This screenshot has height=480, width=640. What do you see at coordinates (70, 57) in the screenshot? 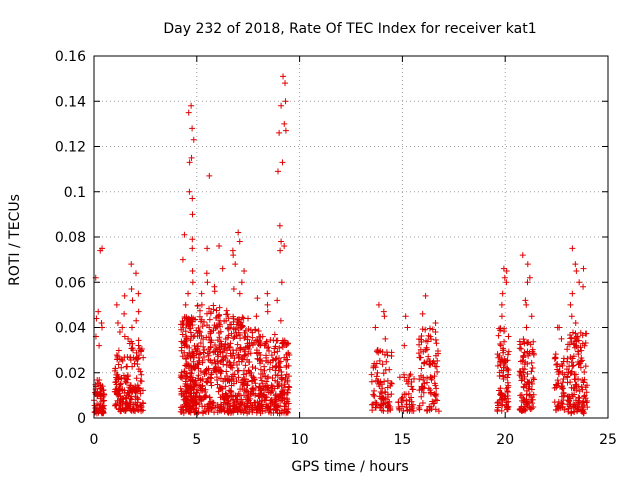
I see `y-tick-label: 0.16` at bounding box center [70, 57].